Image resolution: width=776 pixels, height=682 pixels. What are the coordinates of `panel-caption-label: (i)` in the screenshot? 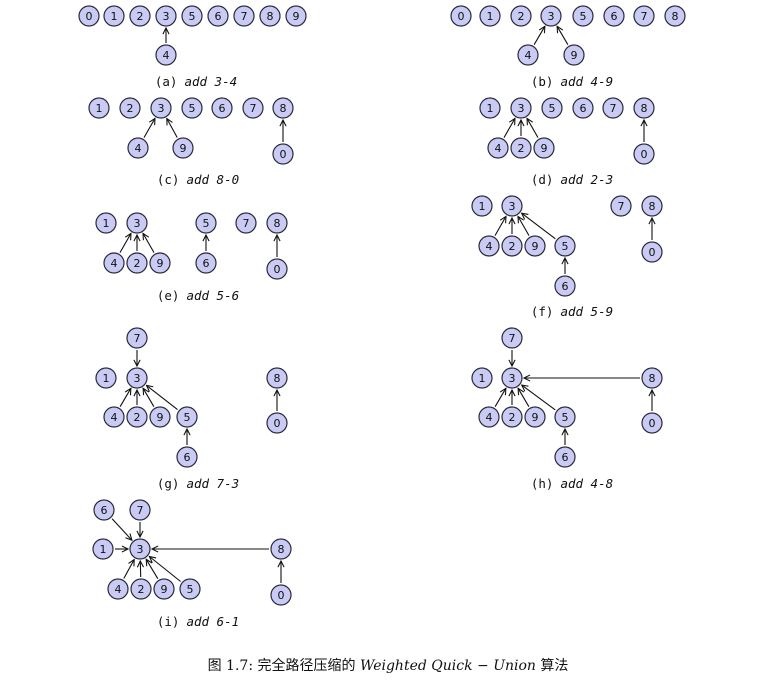 It's located at (168, 621).